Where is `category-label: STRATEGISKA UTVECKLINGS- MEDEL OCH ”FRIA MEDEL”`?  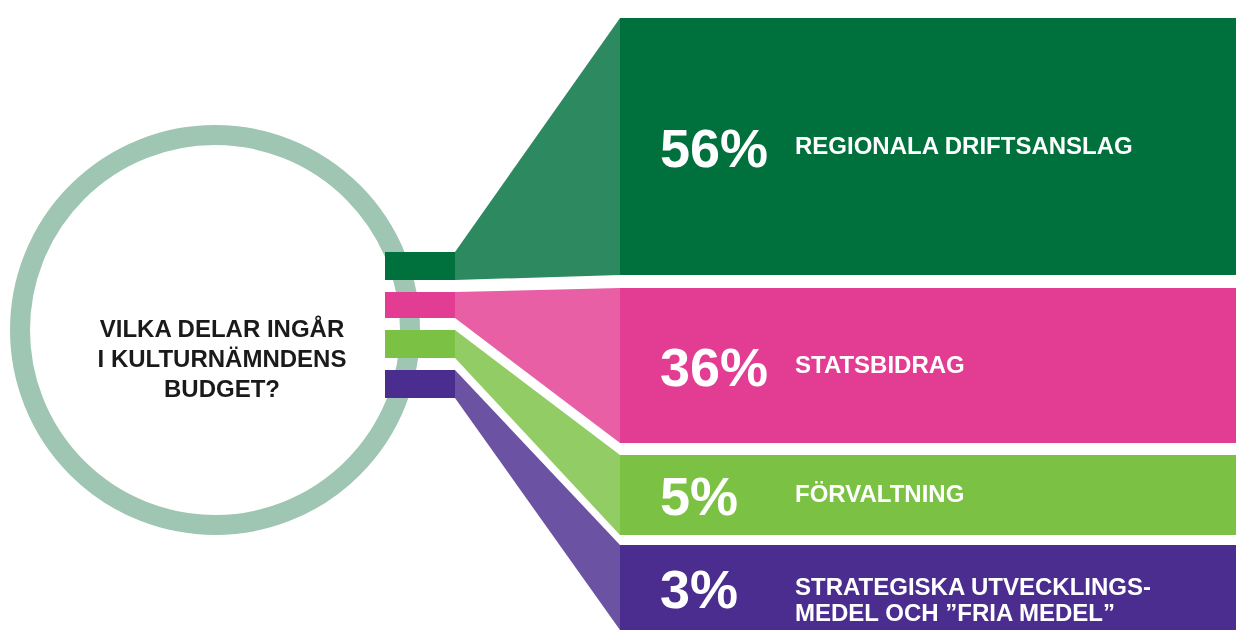 category-label: STRATEGISKA UTVECKLINGS- MEDEL OCH ”FRIA MEDEL” is located at coordinates (973, 599).